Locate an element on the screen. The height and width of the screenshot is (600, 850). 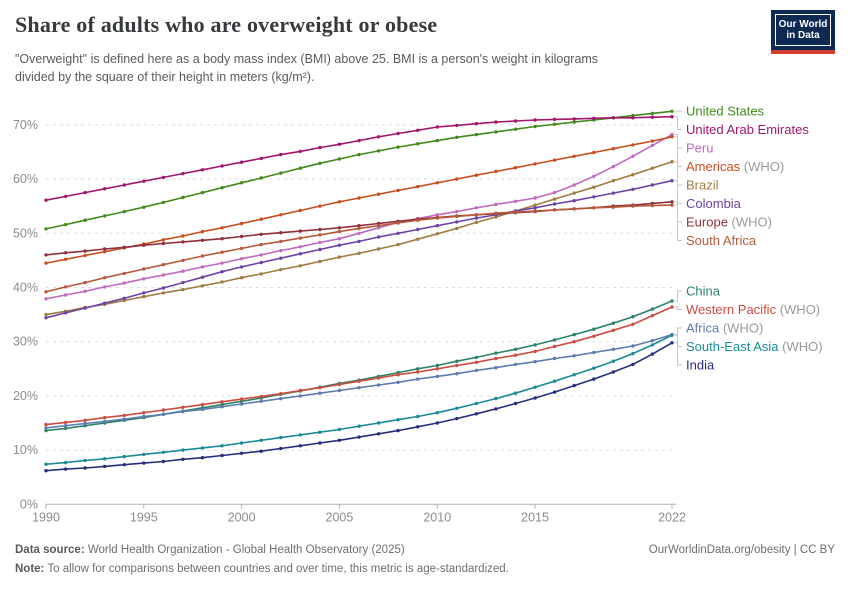
series-label-western-pacific-who: Western Pacific (WHO) is located at coordinates (753, 309).